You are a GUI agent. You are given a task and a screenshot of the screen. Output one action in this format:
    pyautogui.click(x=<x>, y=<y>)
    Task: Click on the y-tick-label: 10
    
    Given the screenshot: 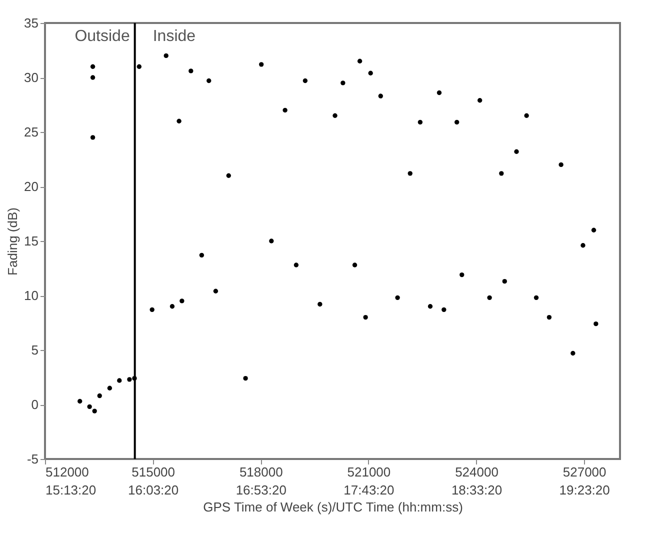 What is the action you would take?
    pyautogui.click(x=31, y=295)
    